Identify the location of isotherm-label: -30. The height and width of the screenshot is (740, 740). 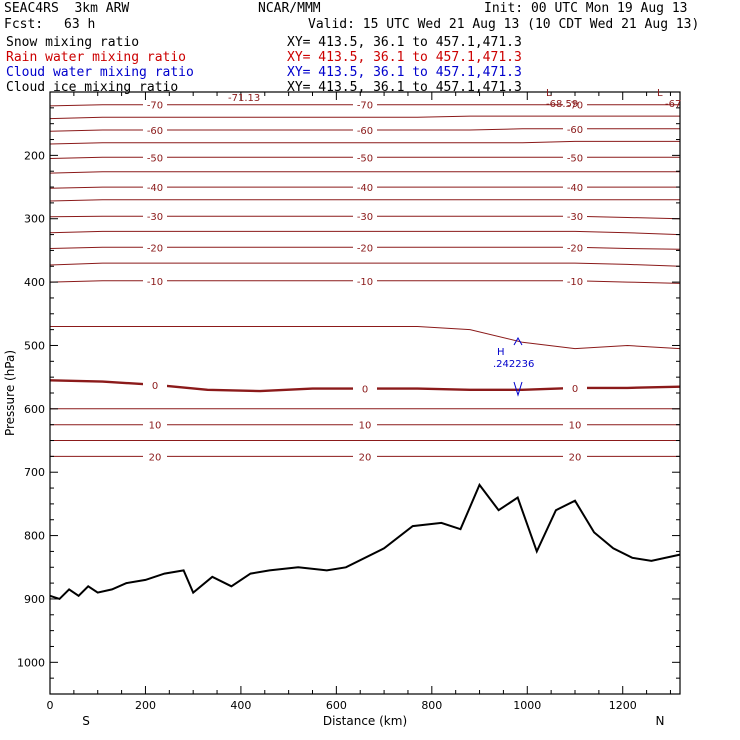
(365, 217).